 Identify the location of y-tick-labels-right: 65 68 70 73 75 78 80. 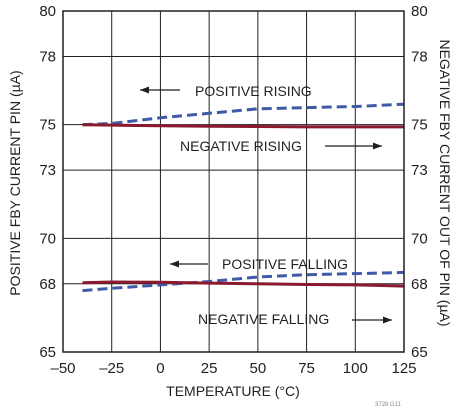
(419, 182).